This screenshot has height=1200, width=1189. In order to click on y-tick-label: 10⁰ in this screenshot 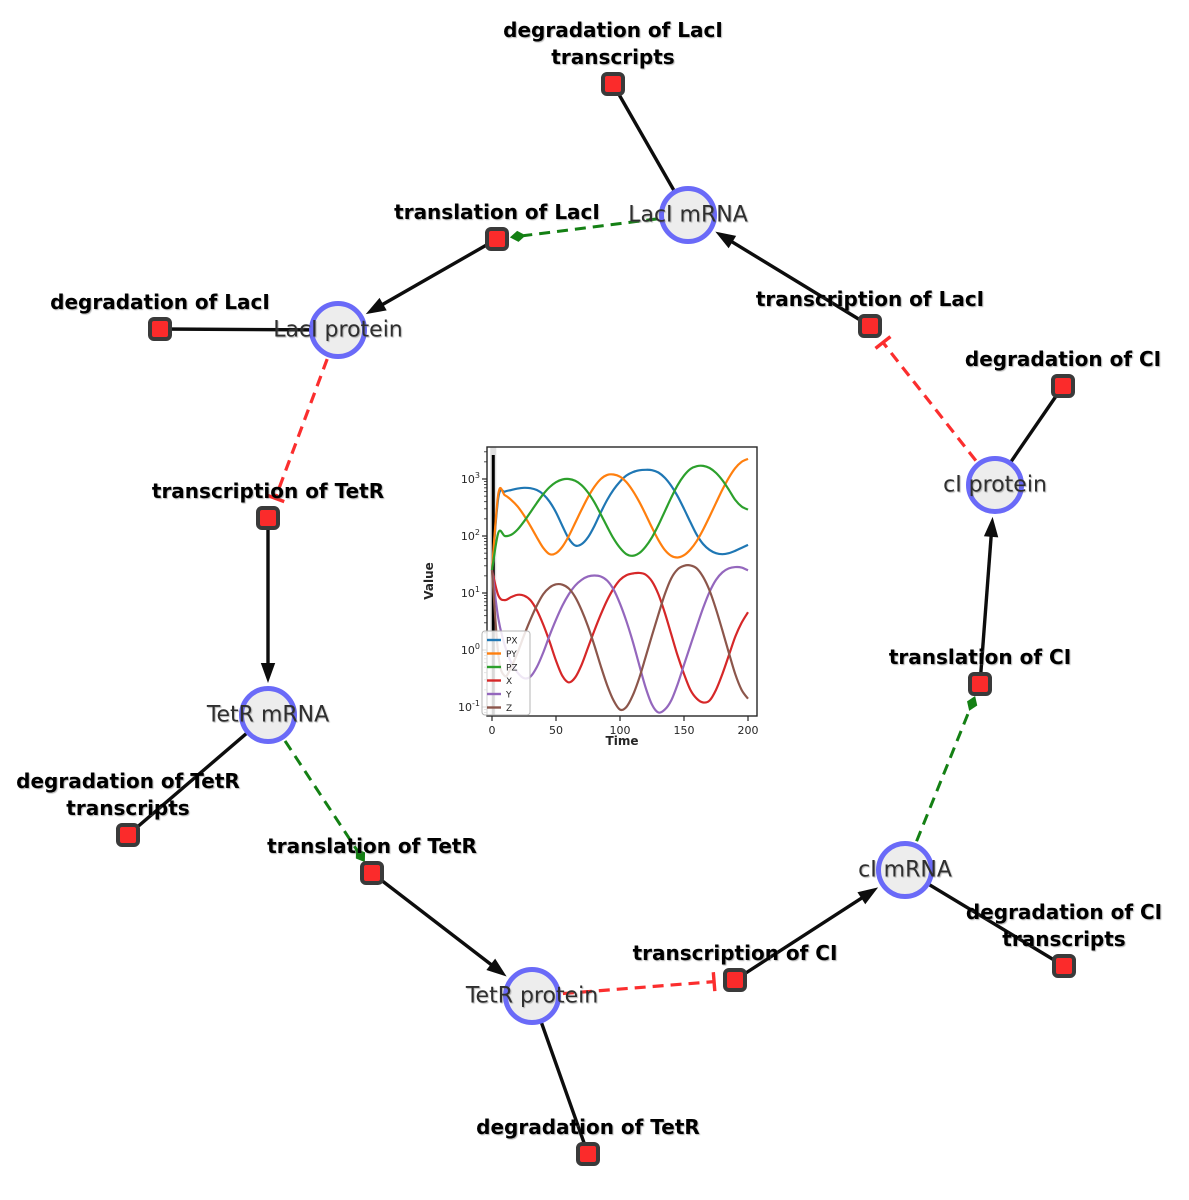, I will do `click(470, 649)`.